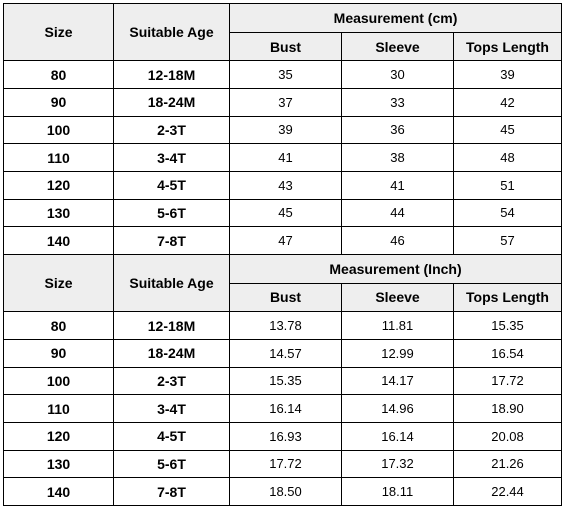  What do you see at coordinates (507, 102) in the screenshot?
I see `cell-tops-length: 42` at bounding box center [507, 102].